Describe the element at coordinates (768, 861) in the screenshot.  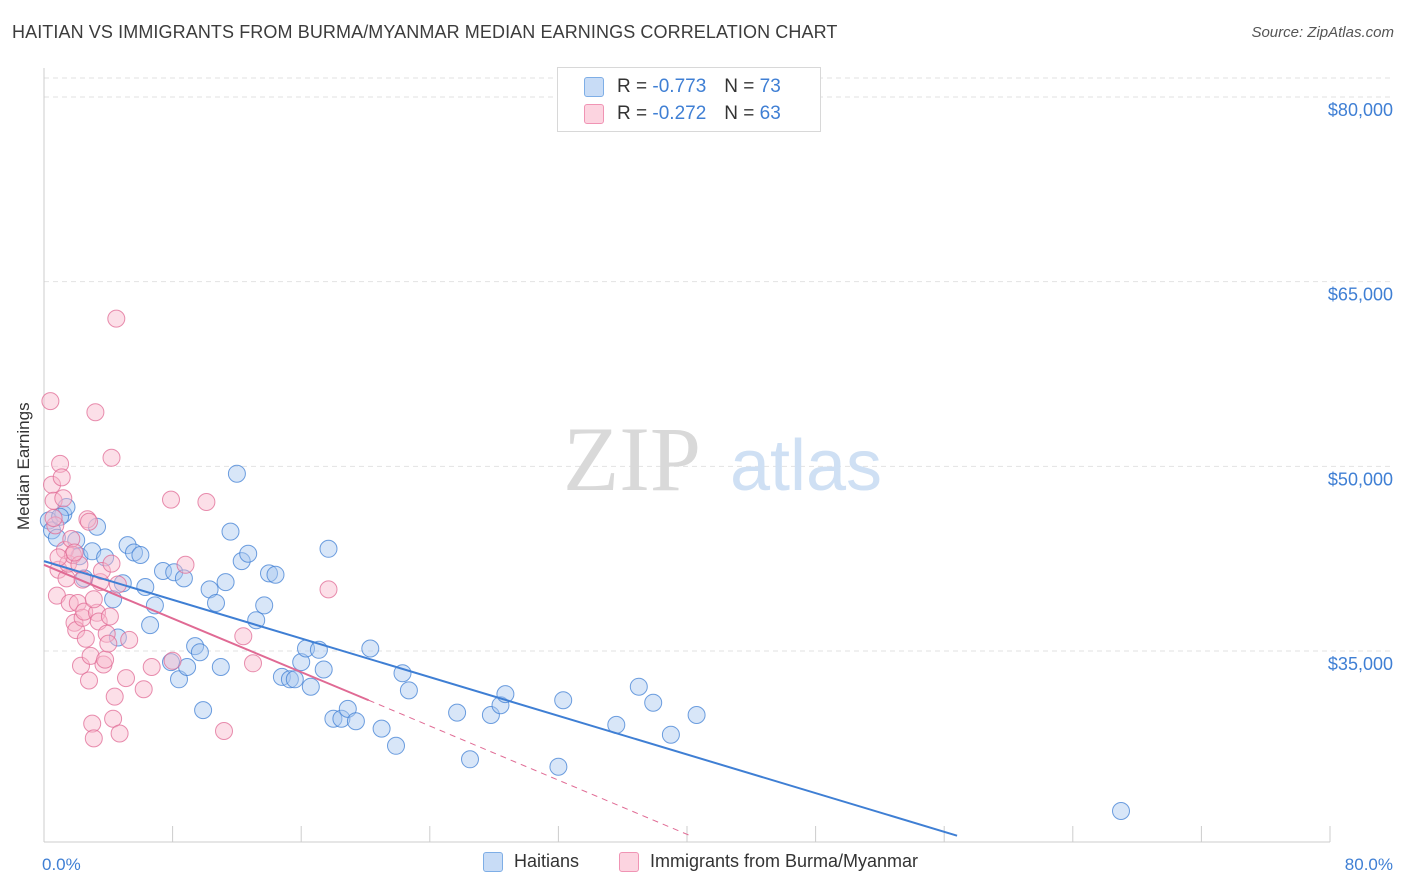
I see `series-legend-burma: Immigrants from Burma/Myanmar` at that location.